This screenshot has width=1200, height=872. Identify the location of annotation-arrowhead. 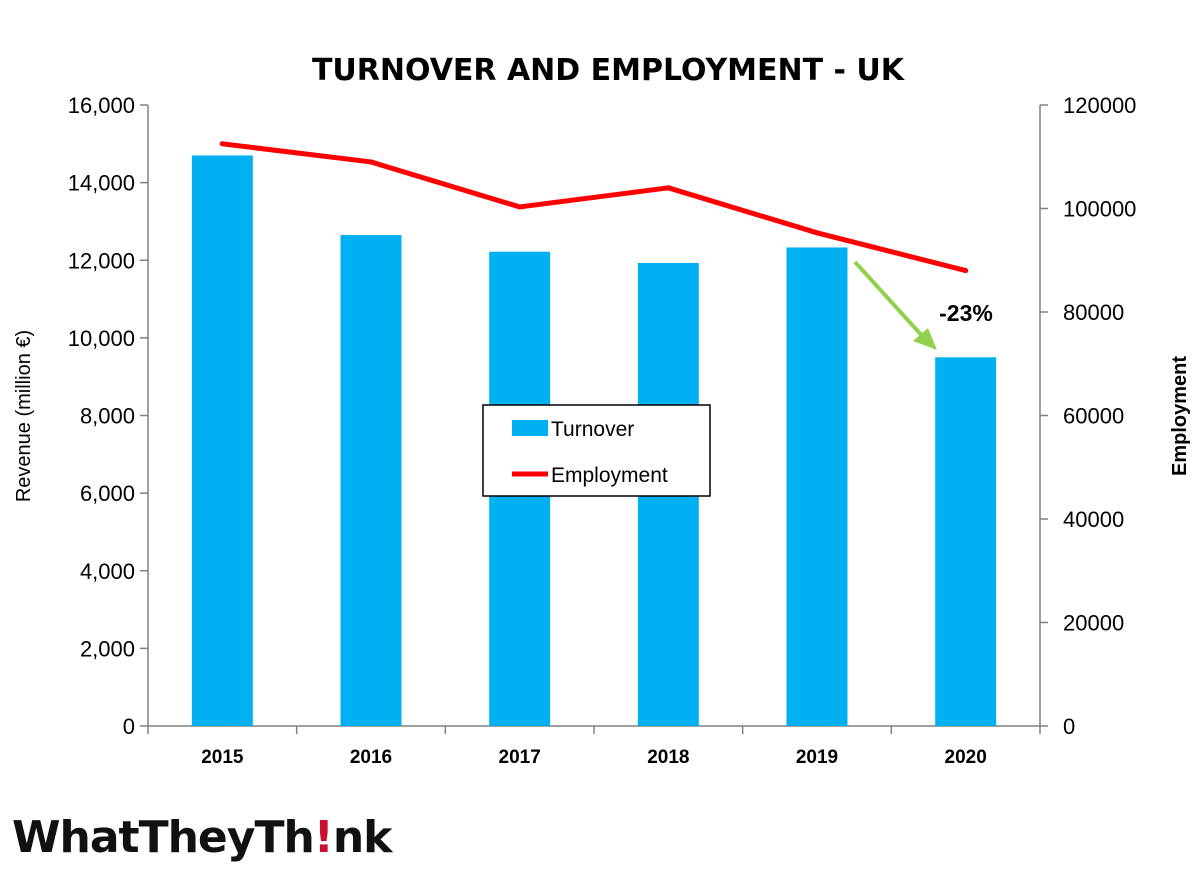
(925, 339).